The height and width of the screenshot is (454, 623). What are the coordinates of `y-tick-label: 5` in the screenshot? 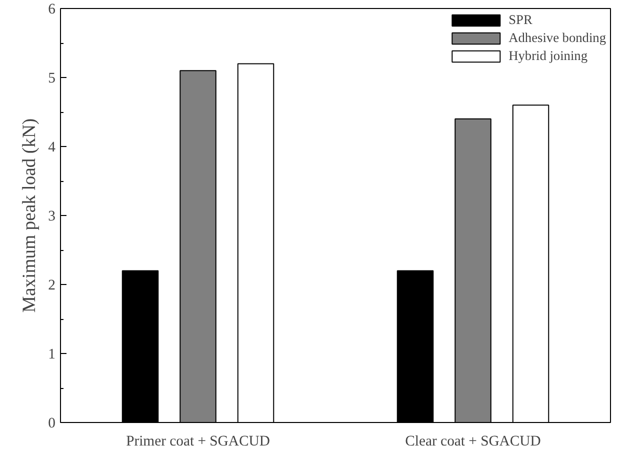 It's located at (52, 78).